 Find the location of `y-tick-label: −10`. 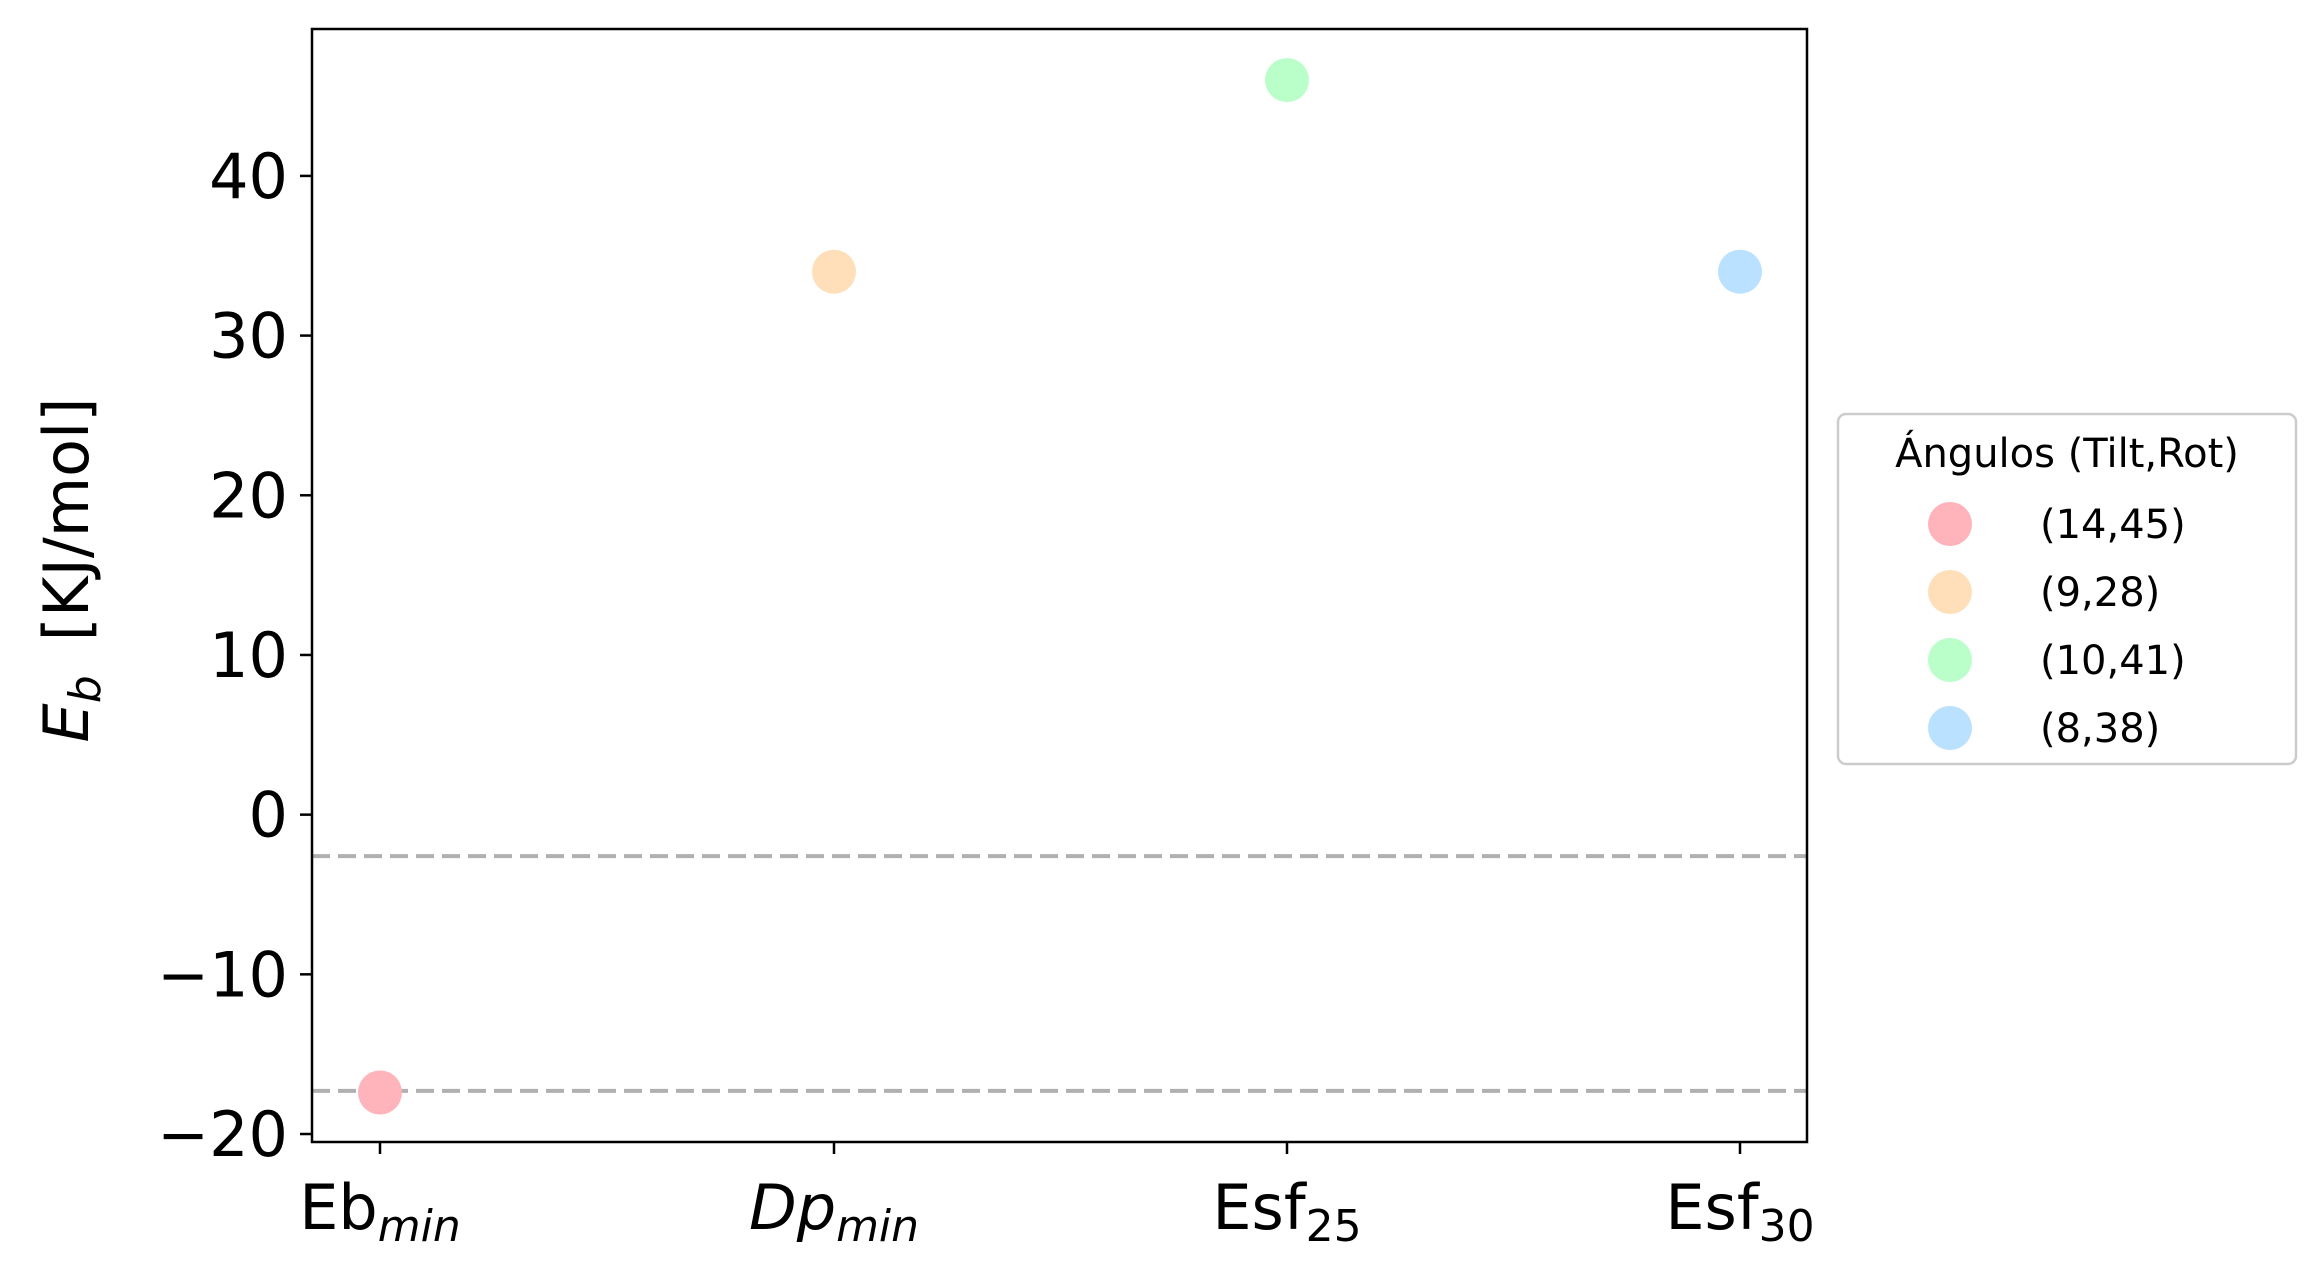

y-tick-label: −10 is located at coordinates (222, 974).